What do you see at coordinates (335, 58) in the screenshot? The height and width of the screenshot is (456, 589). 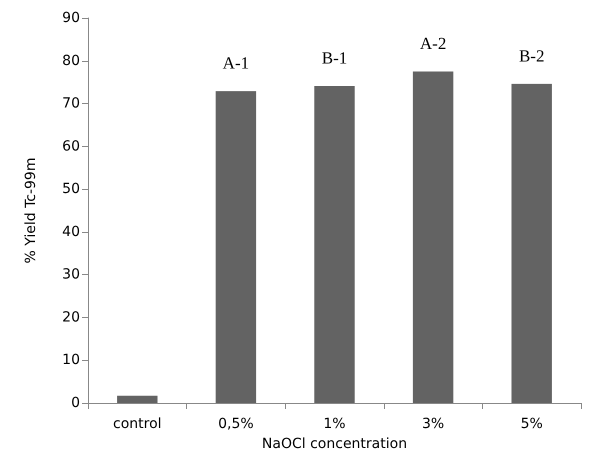 I see `annotation: B-1` at bounding box center [335, 58].